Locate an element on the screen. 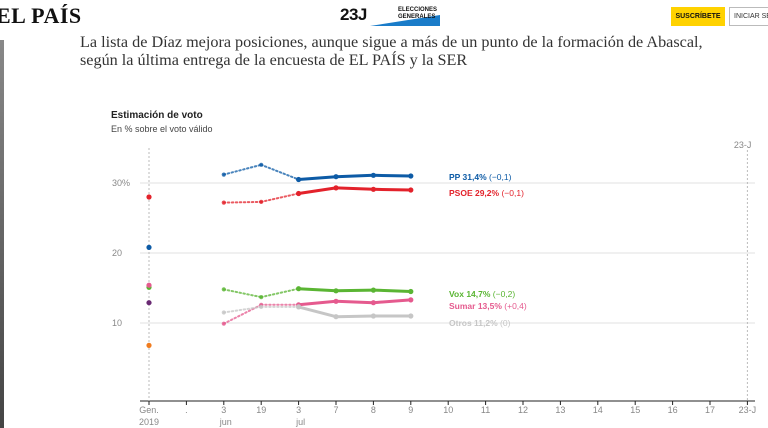 This screenshot has height=428, width=768. x-tick-label: Gen. is located at coordinates (149, 410).